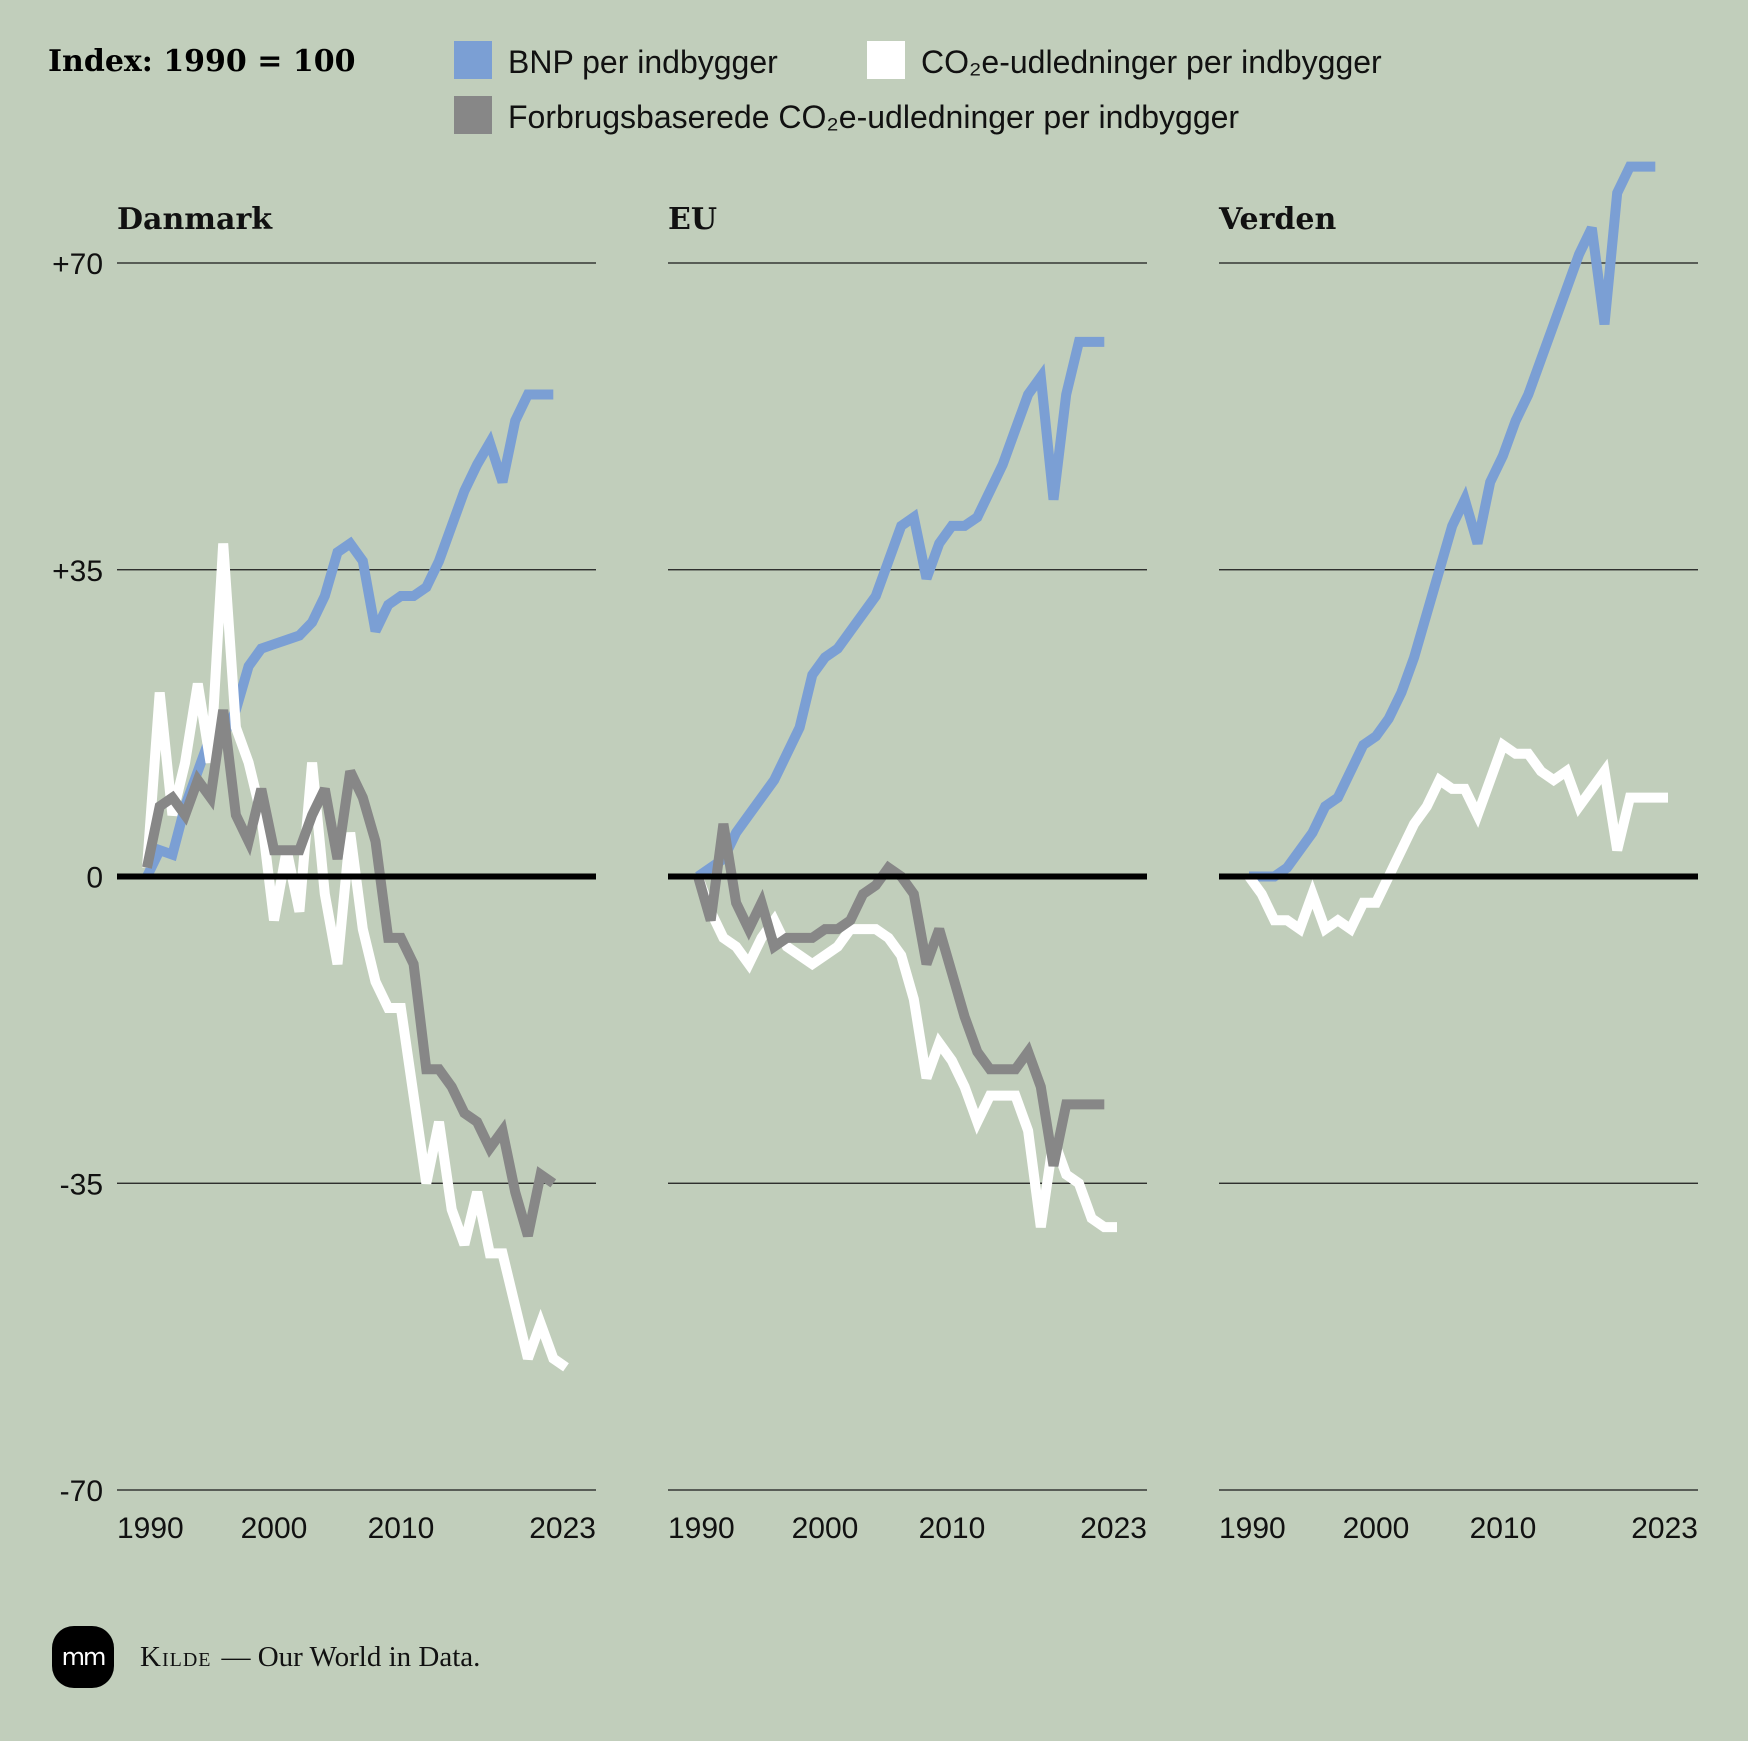  I want to click on source-footer: mm Kilde — Our World in Data., so click(266, 1657).